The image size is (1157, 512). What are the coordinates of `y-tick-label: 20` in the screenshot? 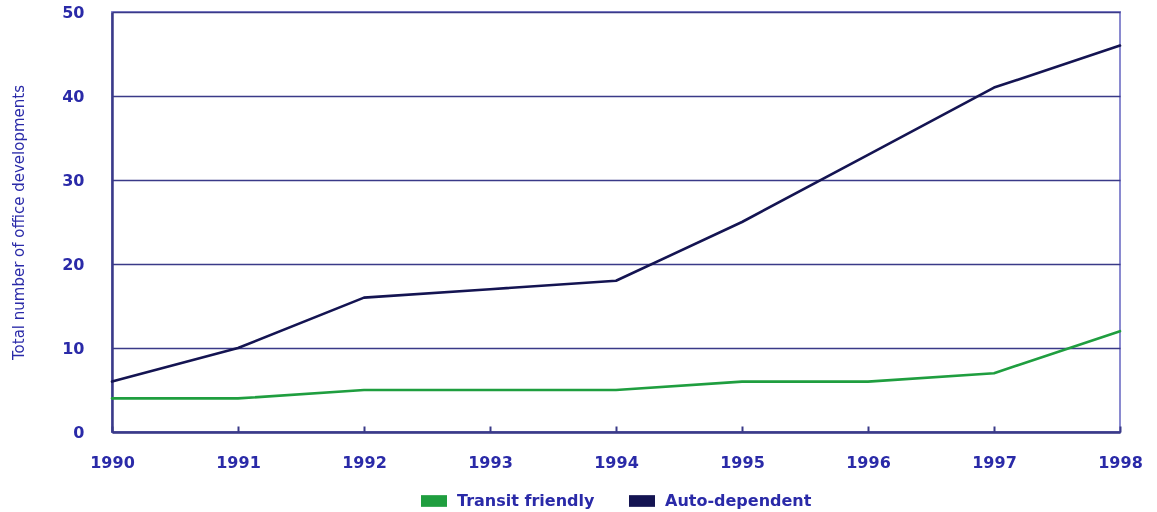 It's located at (73, 264).